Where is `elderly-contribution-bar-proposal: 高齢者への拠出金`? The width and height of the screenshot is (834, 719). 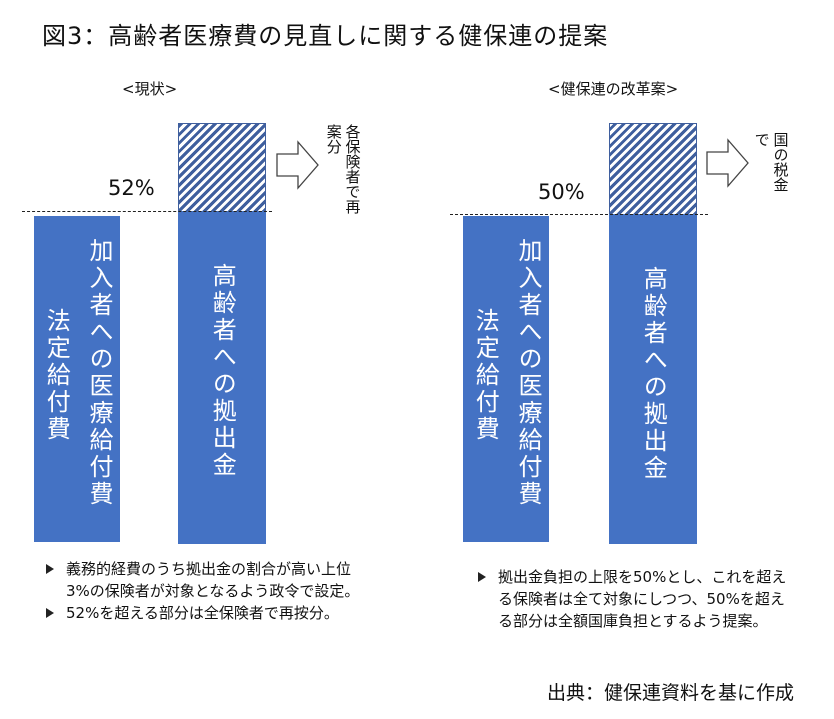 elderly-contribution-bar-proposal: 高齢者への拠出金 is located at coordinates (653, 379).